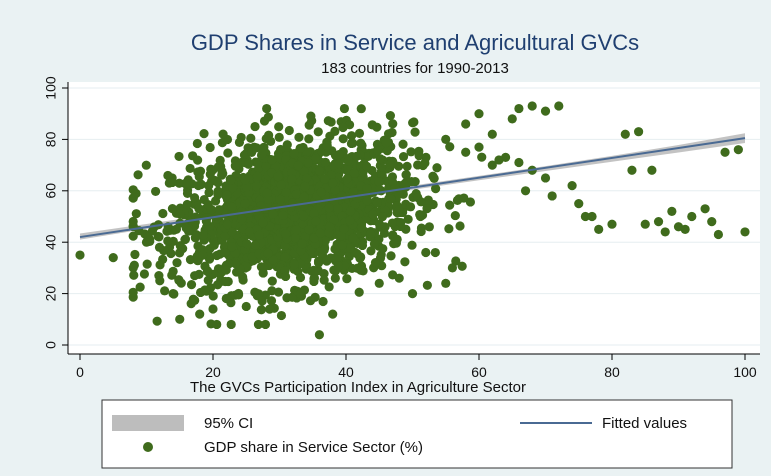  I want to click on x-tick-label: 60, so click(479, 372).